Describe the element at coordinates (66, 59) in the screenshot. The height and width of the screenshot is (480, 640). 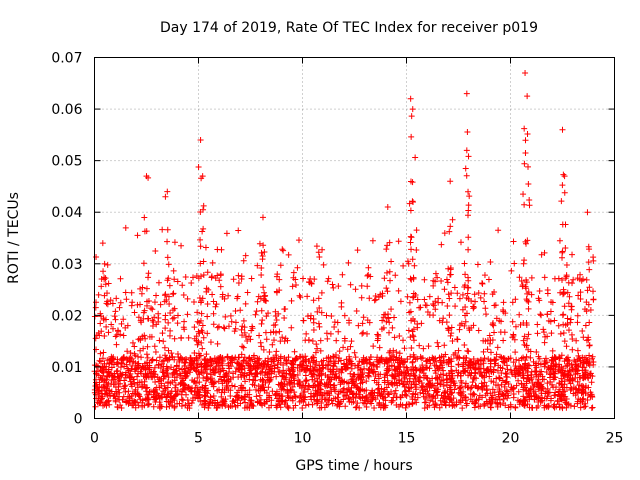
I see `y-tick-label: 0.07` at that location.